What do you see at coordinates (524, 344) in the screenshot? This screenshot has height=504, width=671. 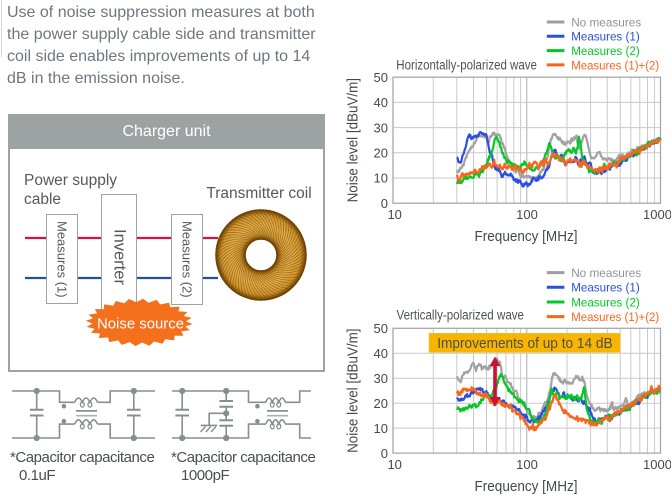 I see `svg-text: Improvements of up to 14 dB` at bounding box center [524, 344].